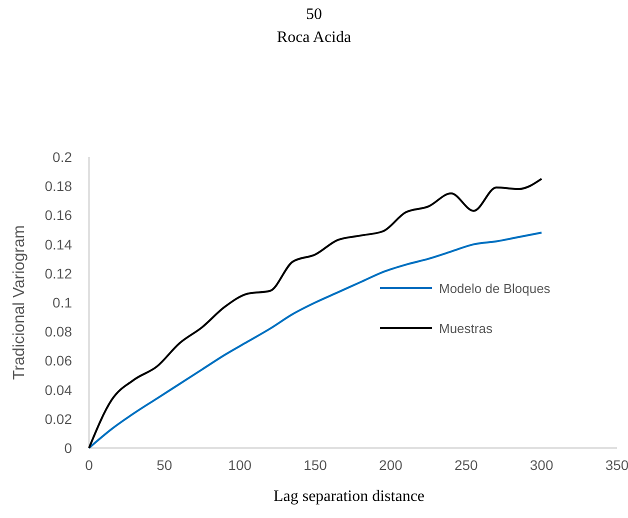  I want to click on x-tick-label: 100, so click(240, 465).